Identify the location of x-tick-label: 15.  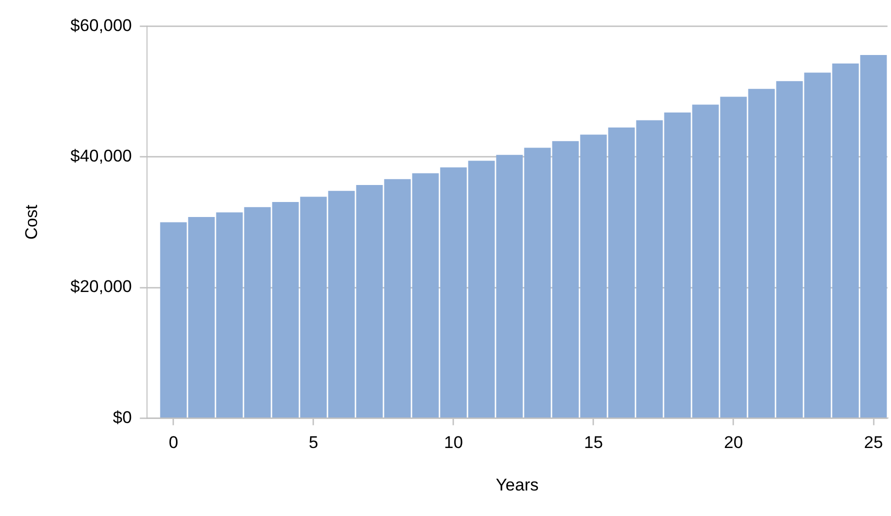
(593, 442).